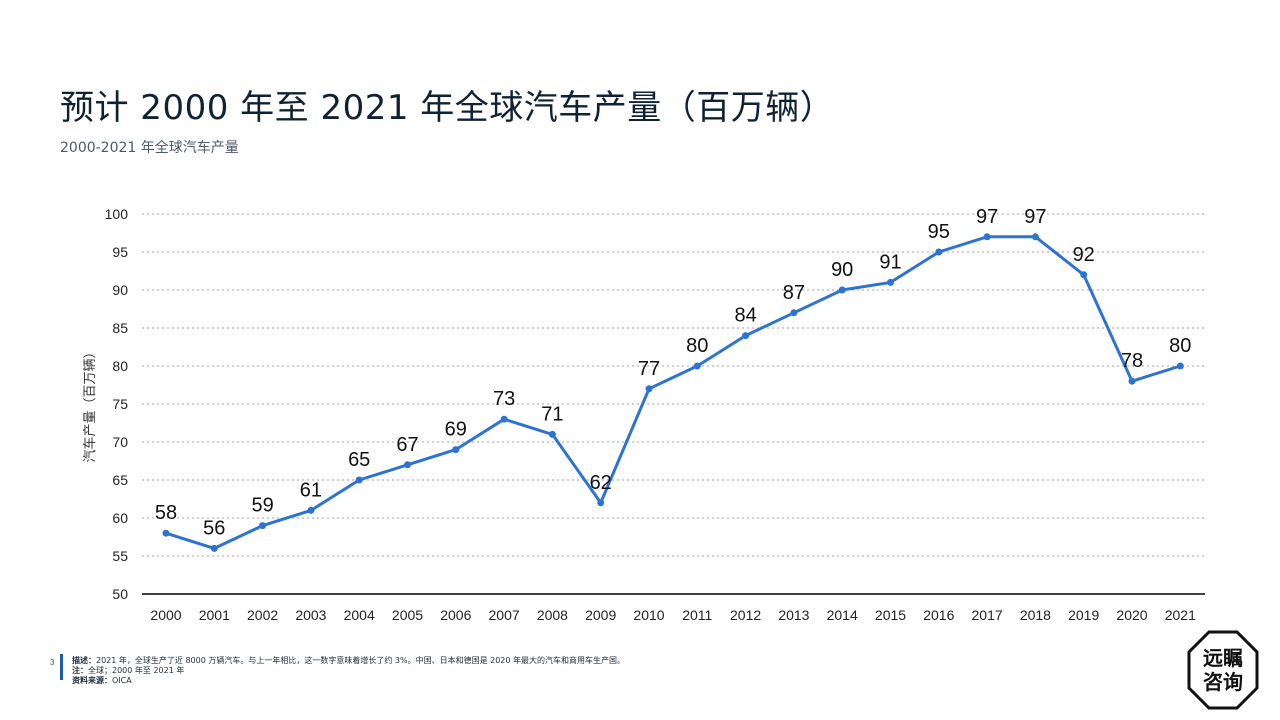 Image resolution: width=1280 pixels, height=720 pixels. Describe the element at coordinates (310, 615) in the screenshot. I see `x-tick-label: 2003` at that location.